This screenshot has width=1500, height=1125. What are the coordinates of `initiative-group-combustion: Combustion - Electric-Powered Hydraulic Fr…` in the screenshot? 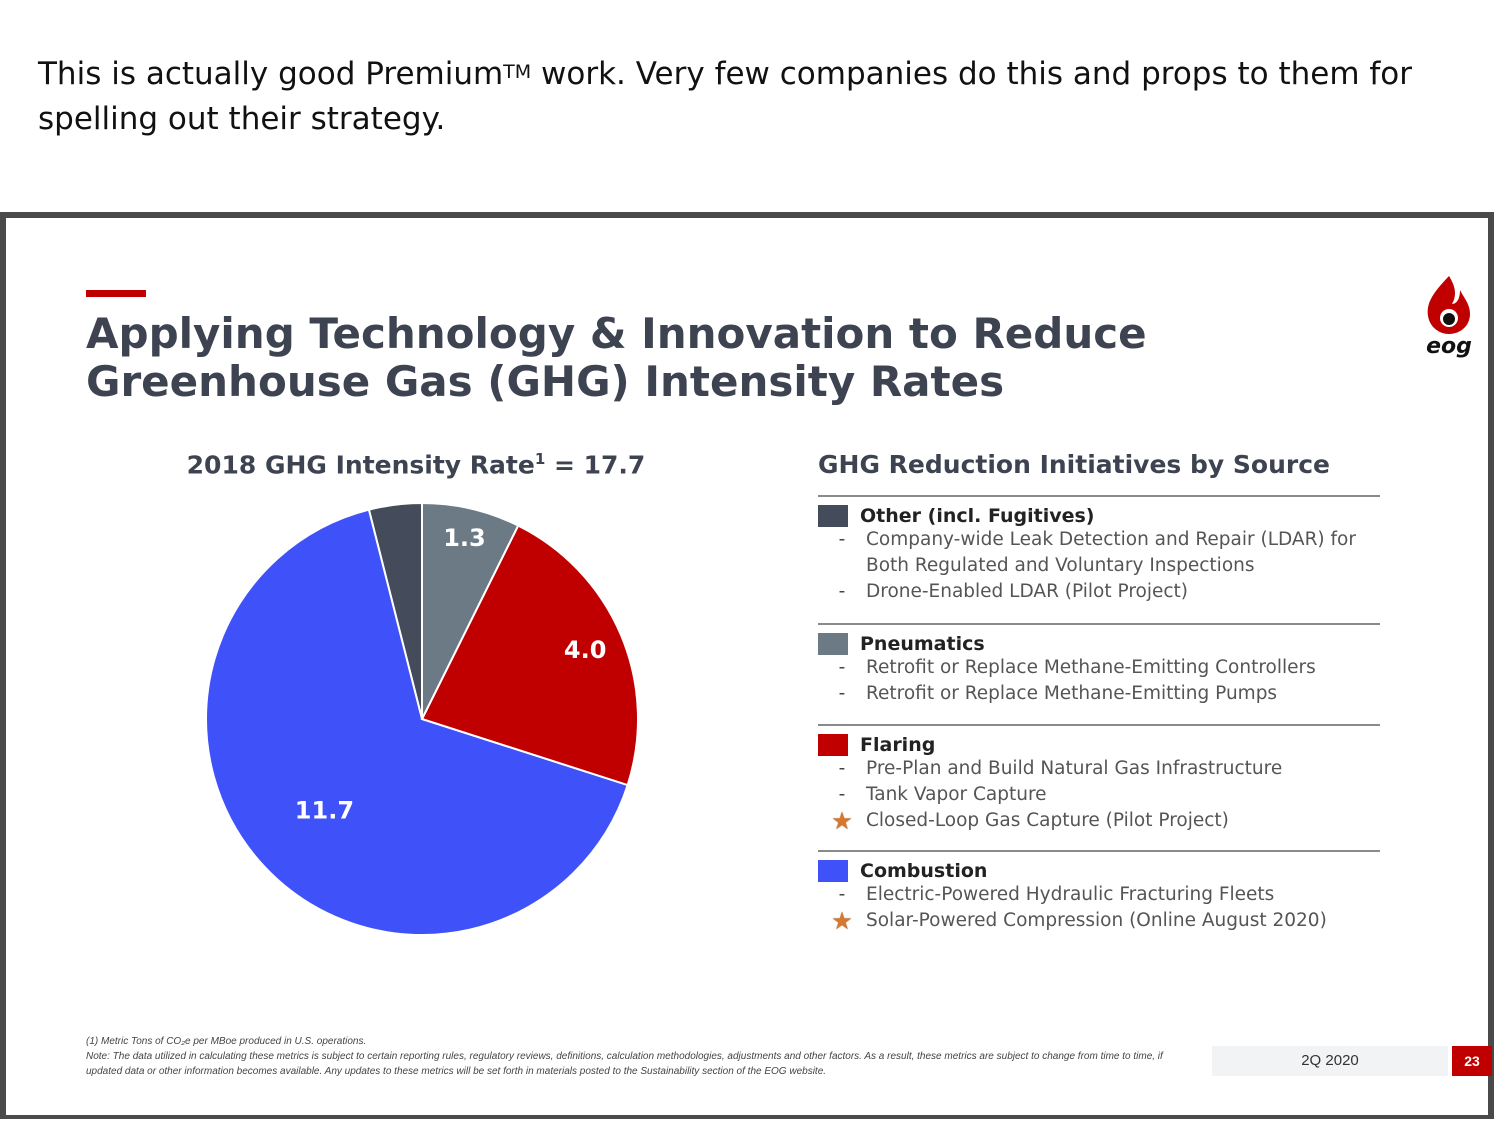 It's located at (1099, 892).